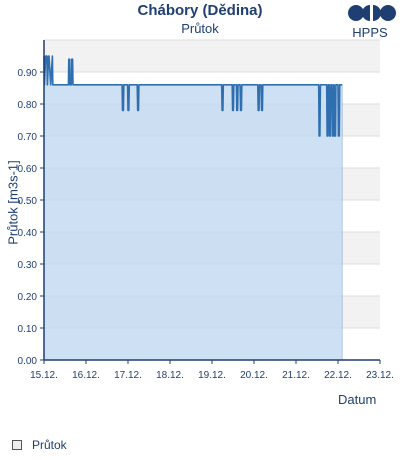 This screenshot has width=400, height=460. Describe the element at coordinates (28, 265) in the screenshot. I see `y-tick-label: 0.30` at that location.